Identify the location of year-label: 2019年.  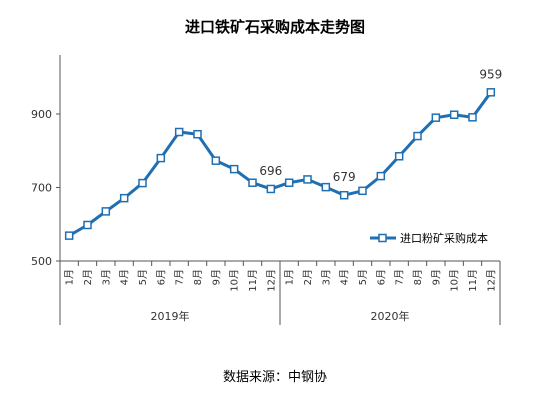
(170, 316).